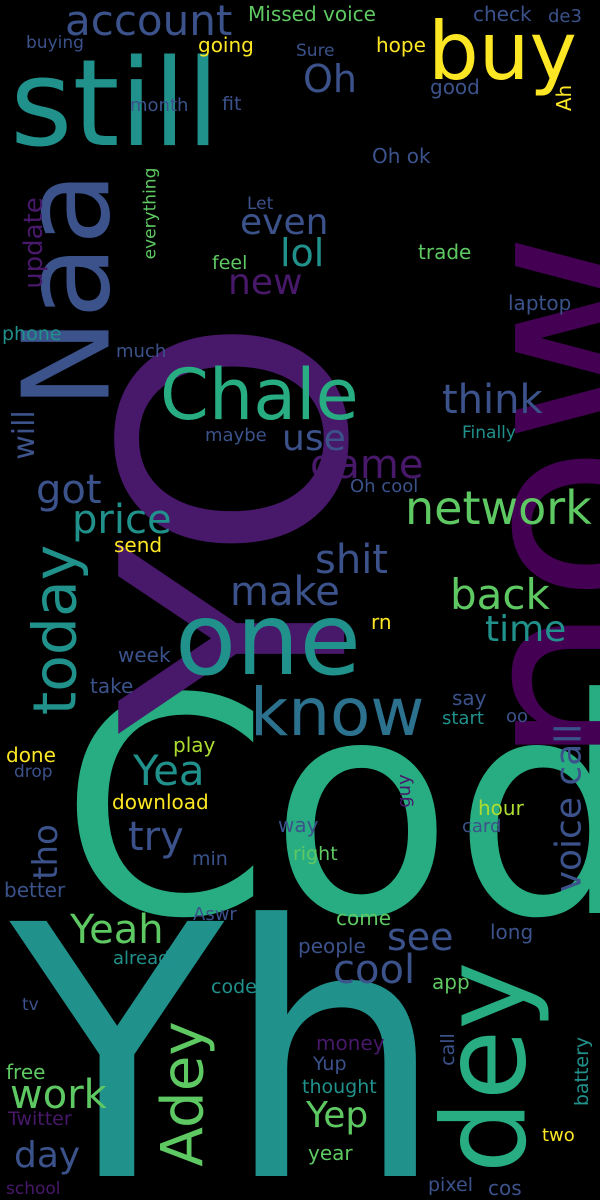  Describe the element at coordinates (33, 243) in the screenshot. I see `word-update: update` at that location.